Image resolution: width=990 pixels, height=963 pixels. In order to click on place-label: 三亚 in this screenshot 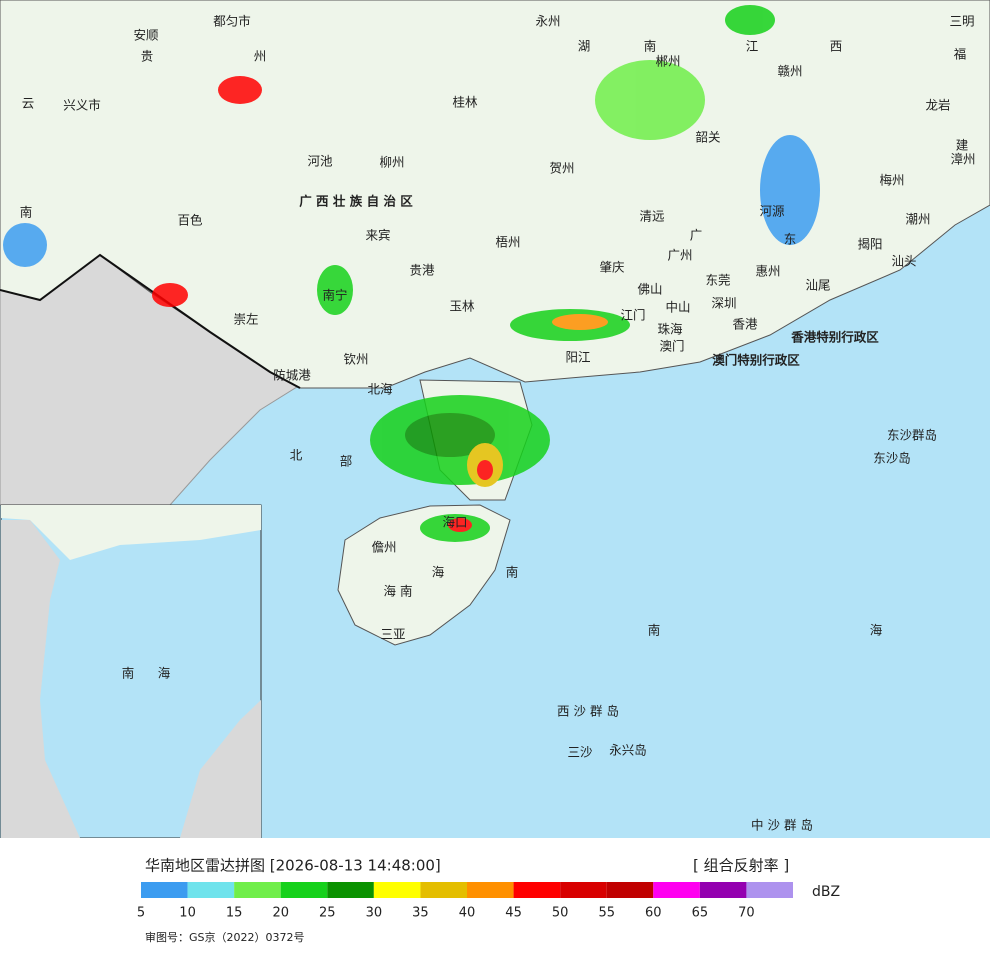, I will do `click(392, 634)`.